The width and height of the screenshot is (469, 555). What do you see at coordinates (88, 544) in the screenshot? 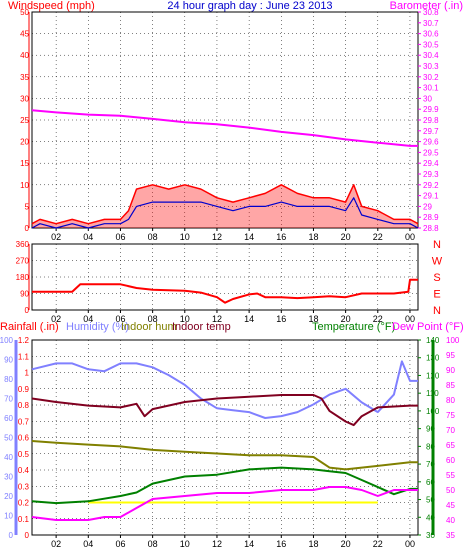
I see `bot-hour-label: 04` at bounding box center [88, 544].